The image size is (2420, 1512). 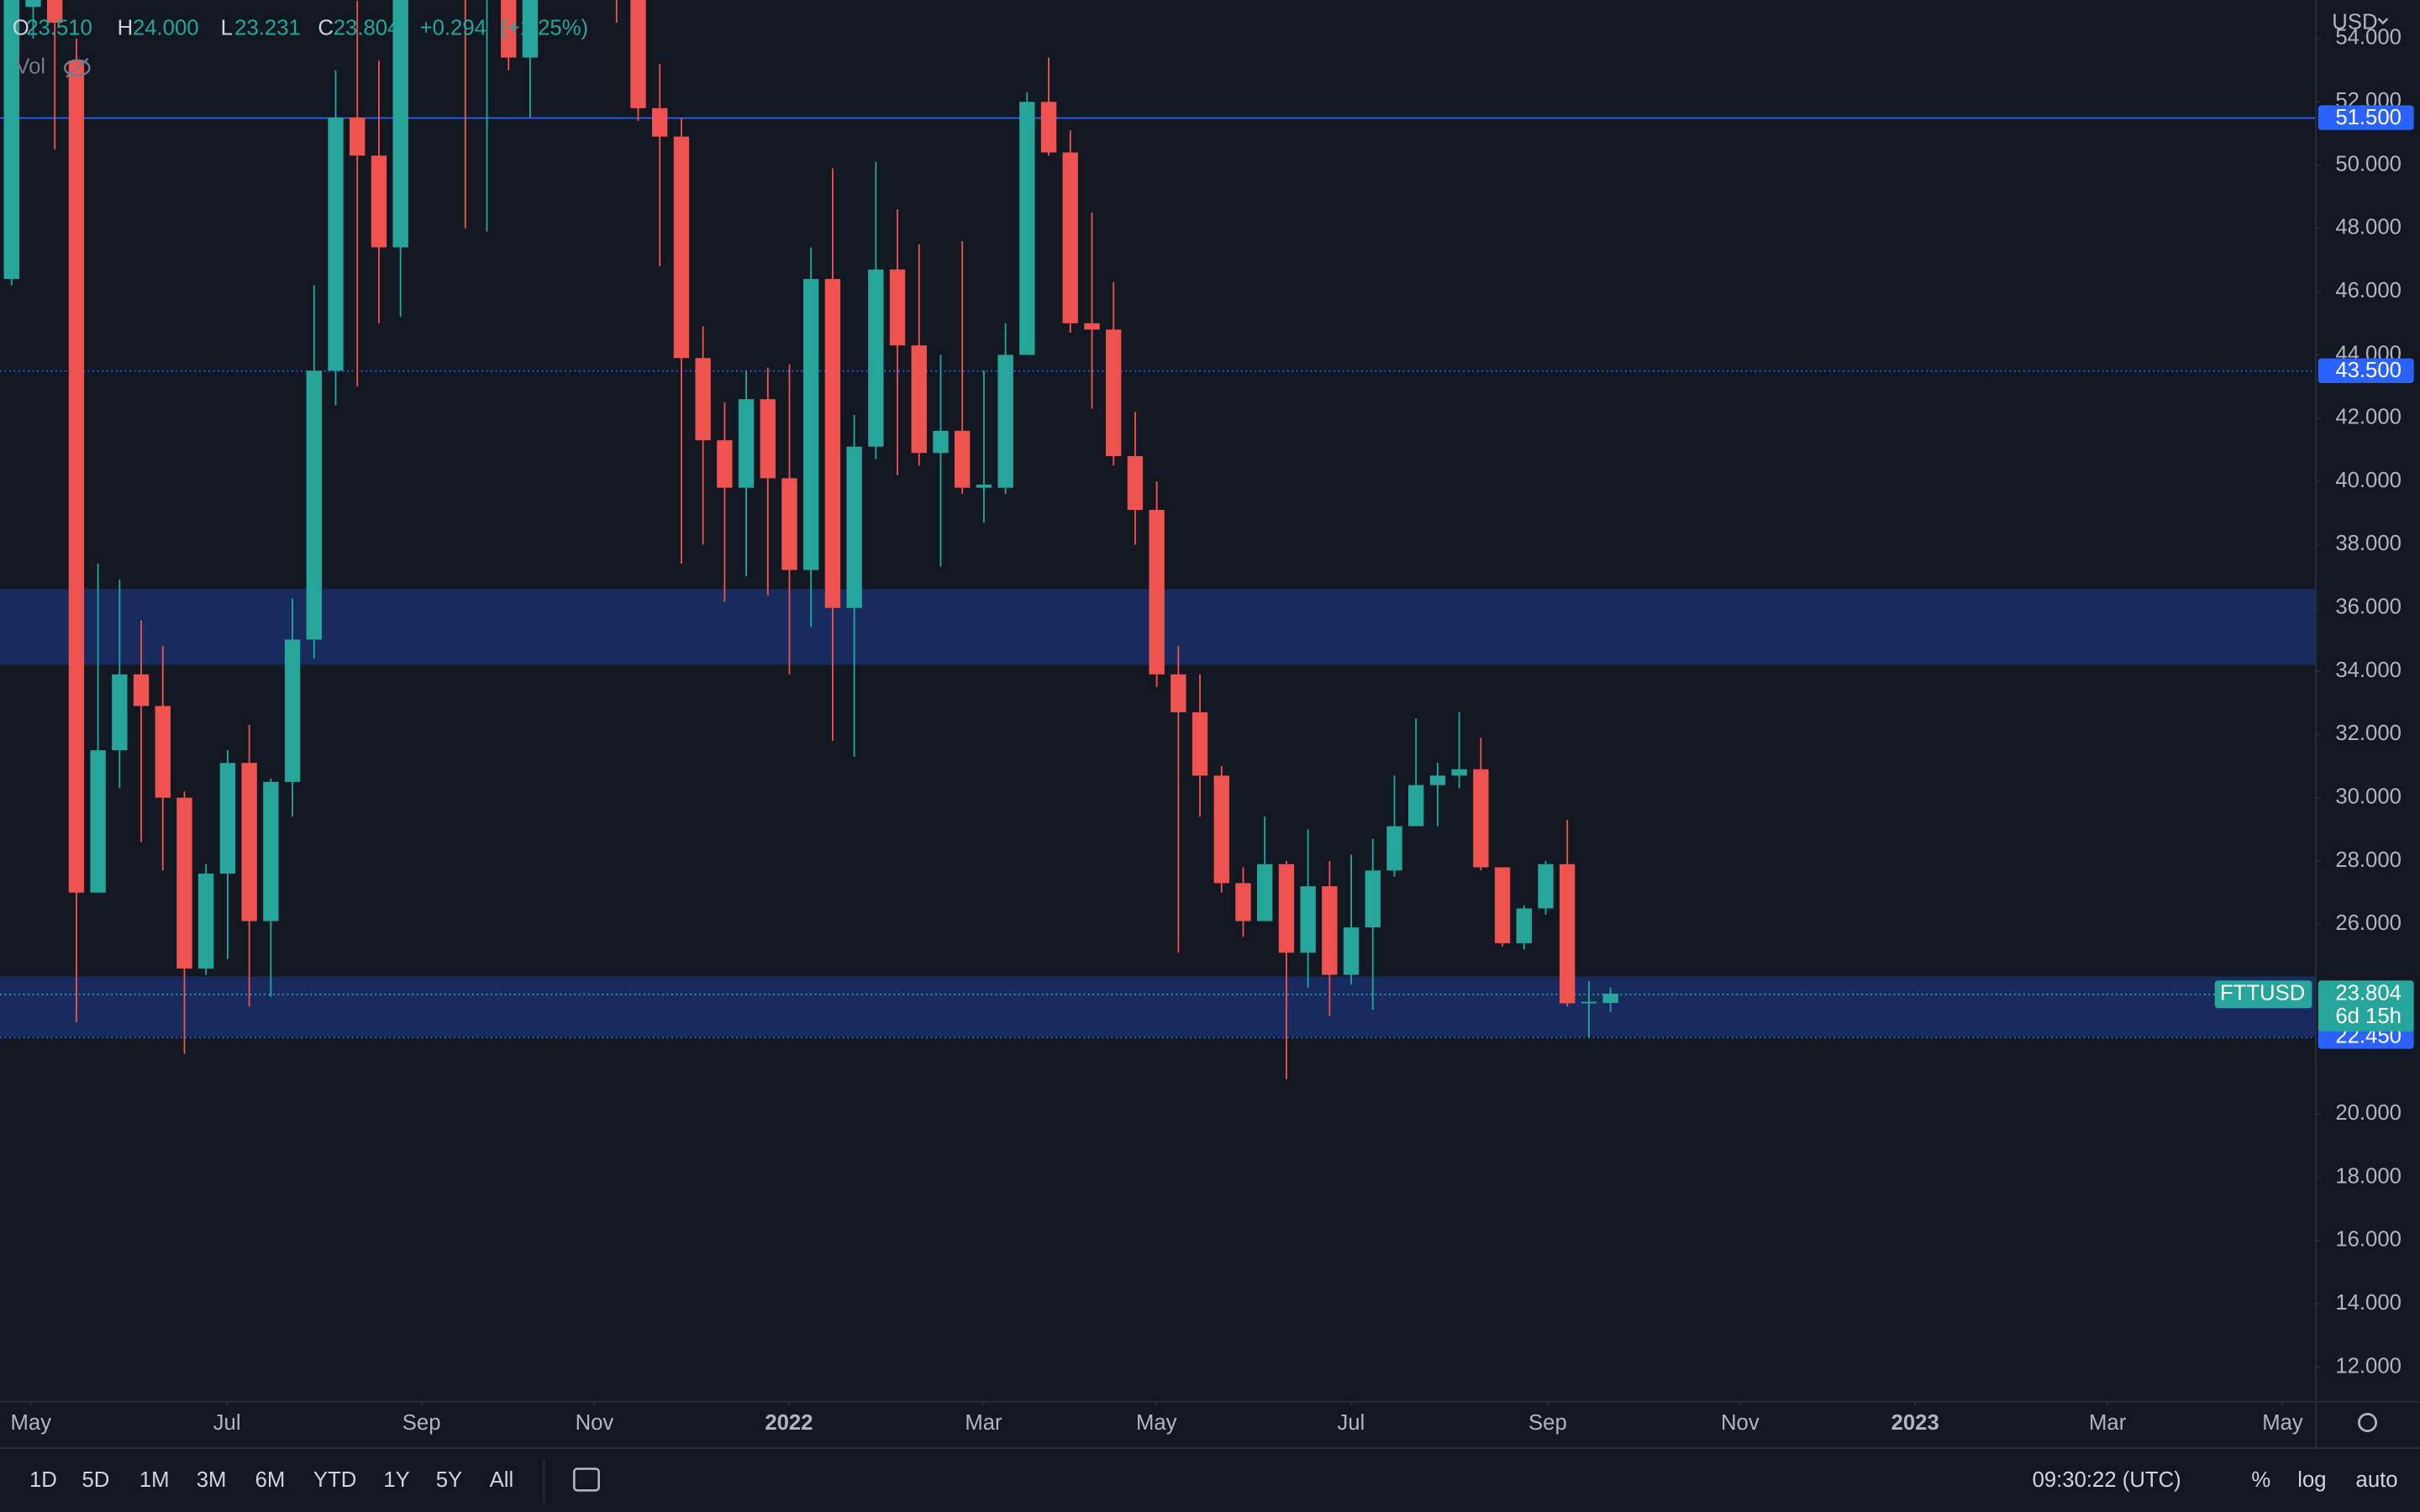 I want to click on countdown-label: 6d 15h, so click(x=2368, y=1016).